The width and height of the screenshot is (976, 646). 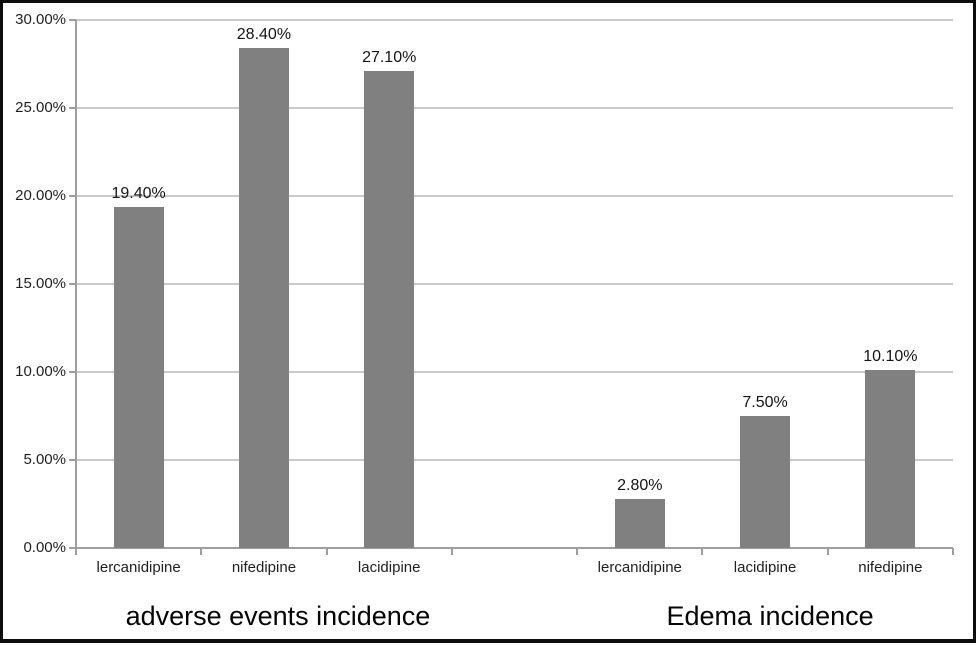 I want to click on bar-value-label: 19.40%, so click(x=138, y=193).